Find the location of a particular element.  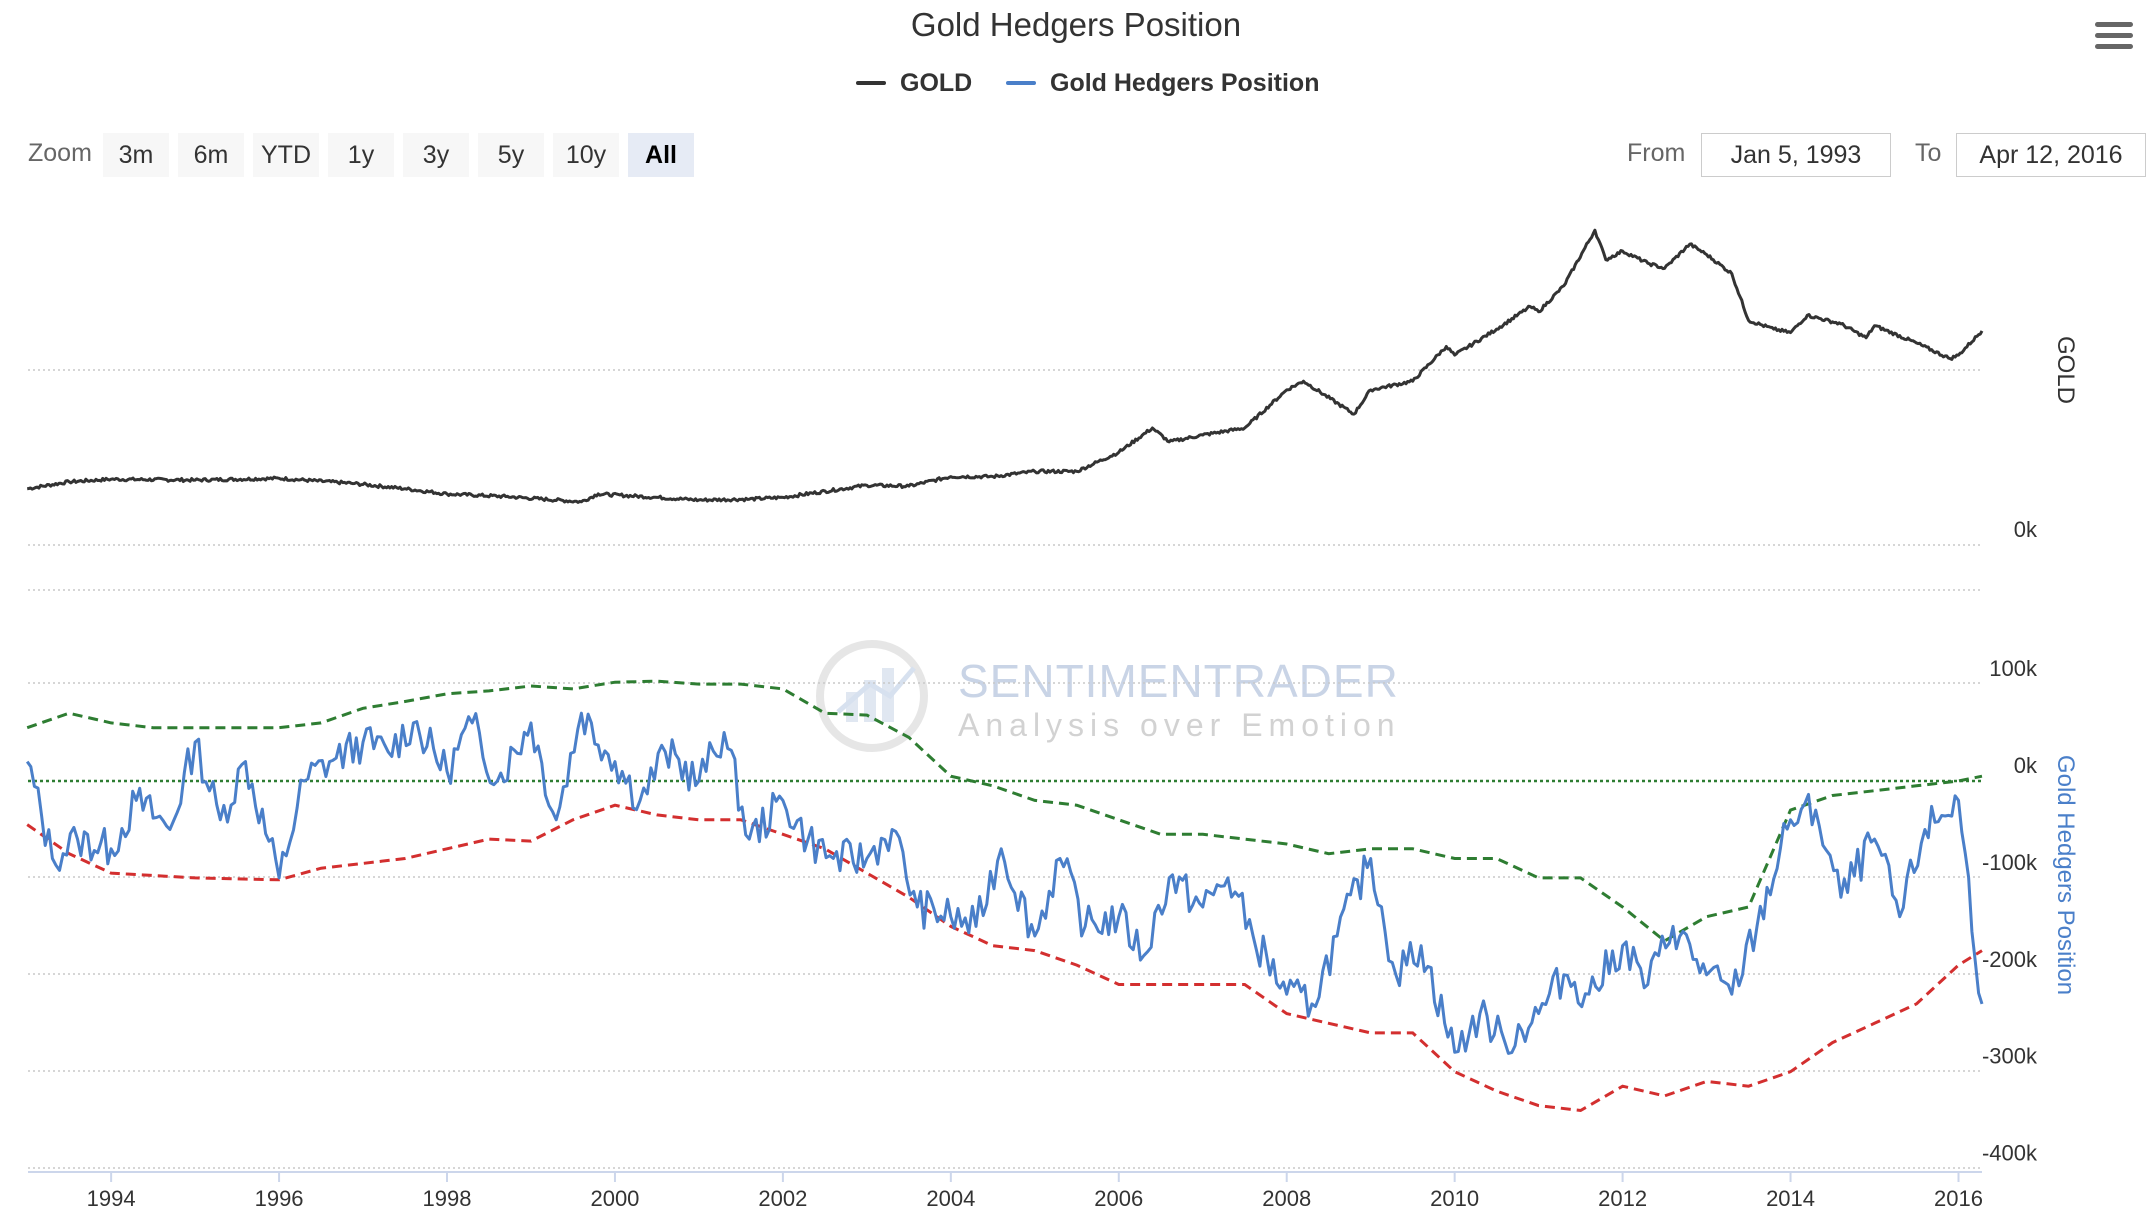

zoom-5y-button: 5y is located at coordinates (511, 155).